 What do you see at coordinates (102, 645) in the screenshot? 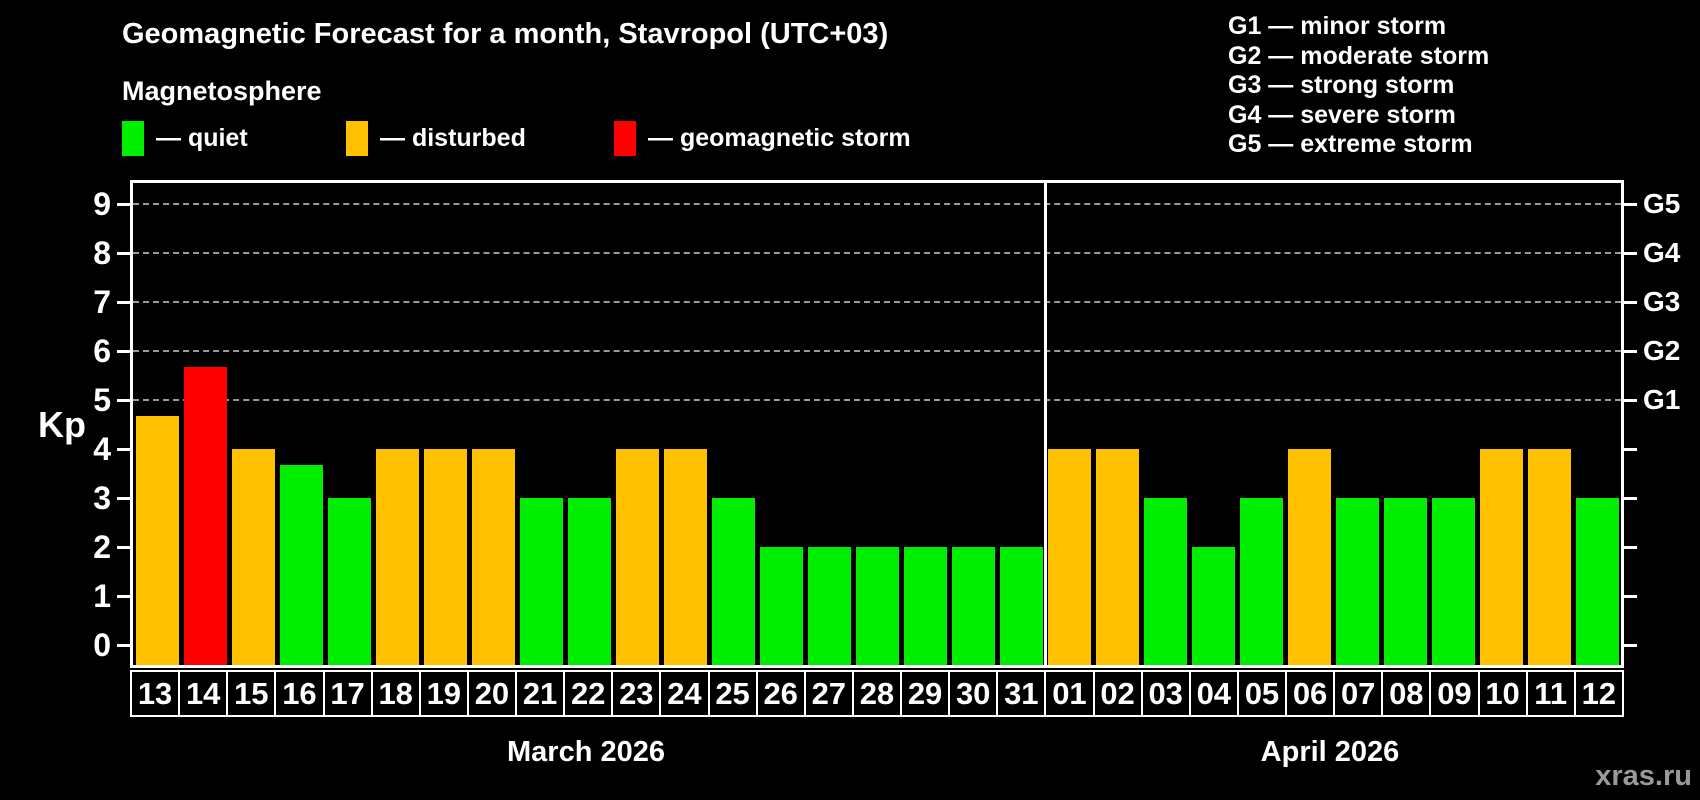
I see `y-tick-label: 0` at bounding box center [102, 645].